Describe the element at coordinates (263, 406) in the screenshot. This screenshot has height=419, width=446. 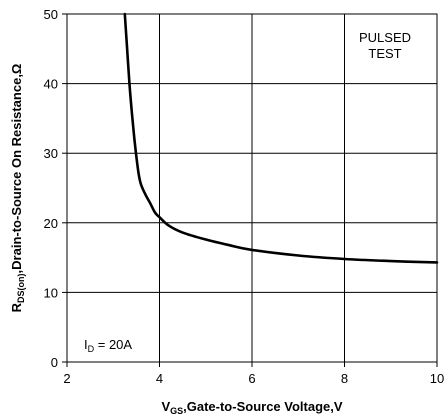
I see `x-label-rest: ,Gate-to-Source Voltage,V` at that location.